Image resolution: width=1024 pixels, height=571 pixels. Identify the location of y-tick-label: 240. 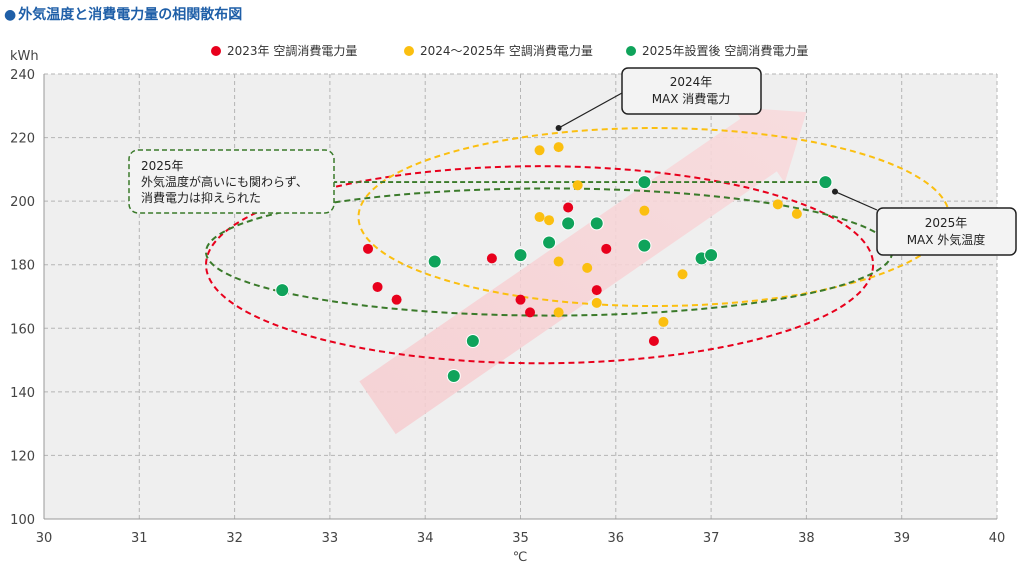
(22, 75).